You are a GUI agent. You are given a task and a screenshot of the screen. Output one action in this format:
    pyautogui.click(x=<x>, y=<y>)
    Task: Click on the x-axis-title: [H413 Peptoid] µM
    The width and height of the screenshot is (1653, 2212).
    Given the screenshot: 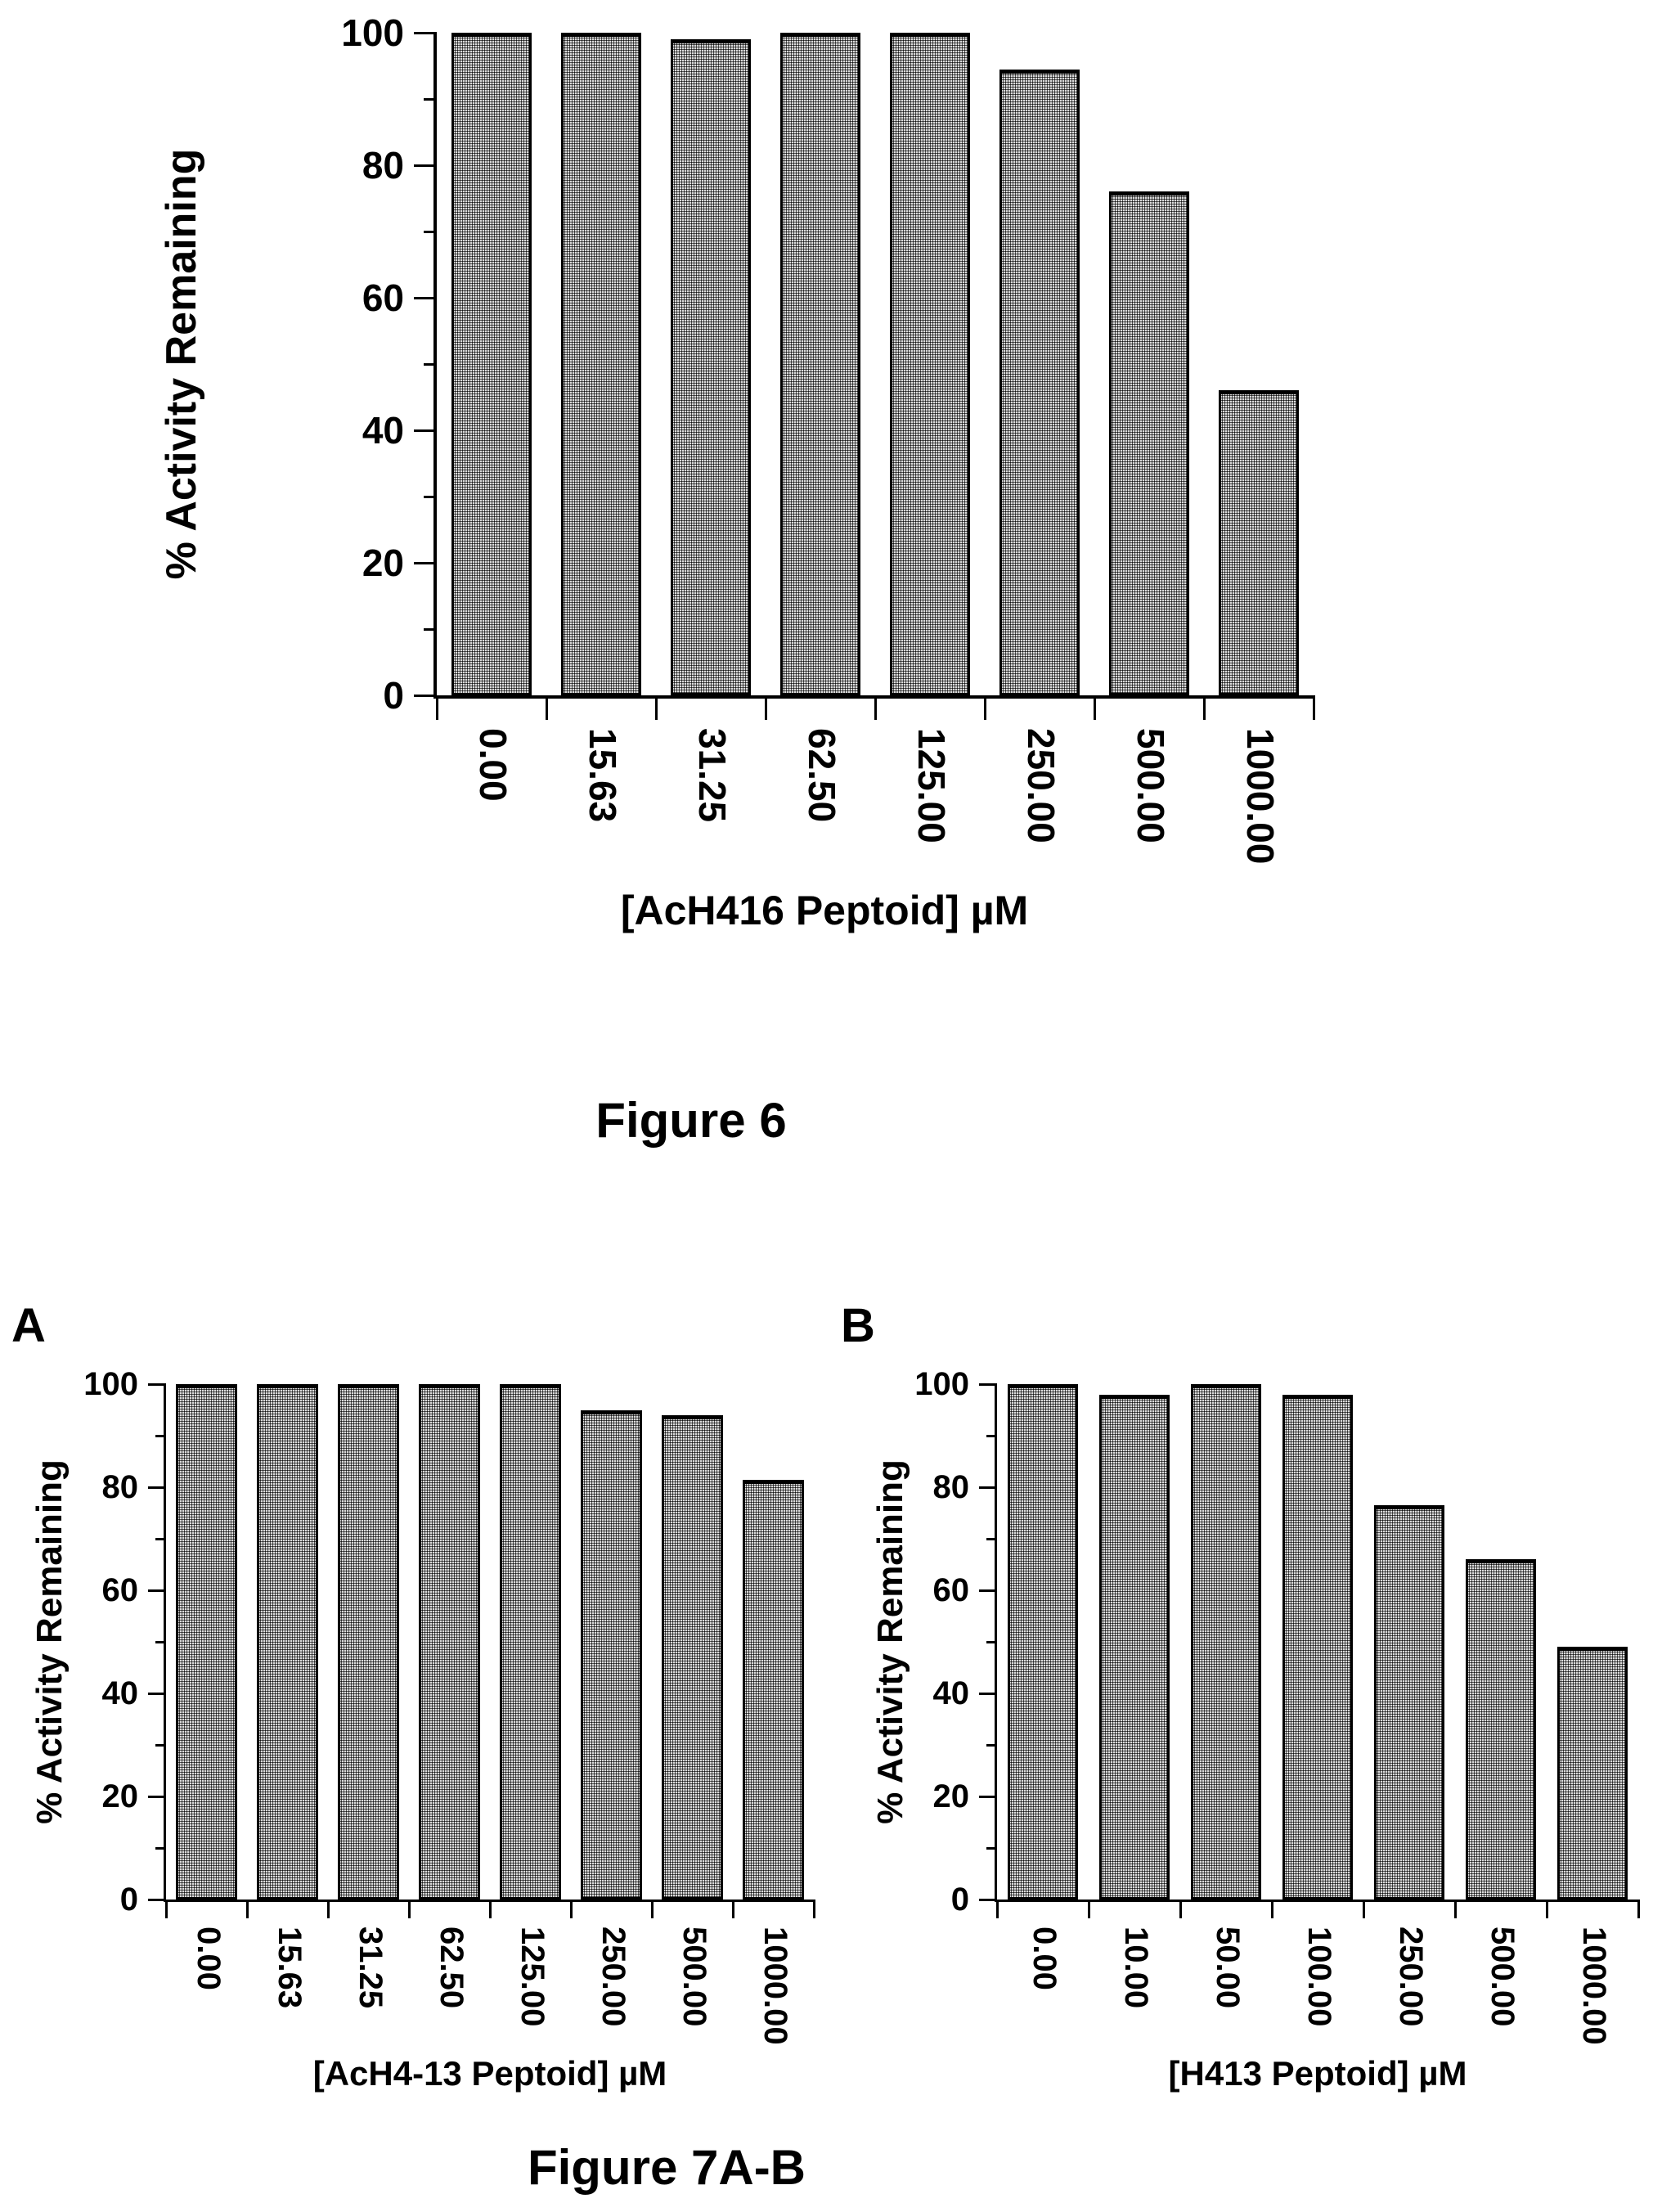 What is the action you would take?
    pyautogui.click(x=1317, y=2073)
    